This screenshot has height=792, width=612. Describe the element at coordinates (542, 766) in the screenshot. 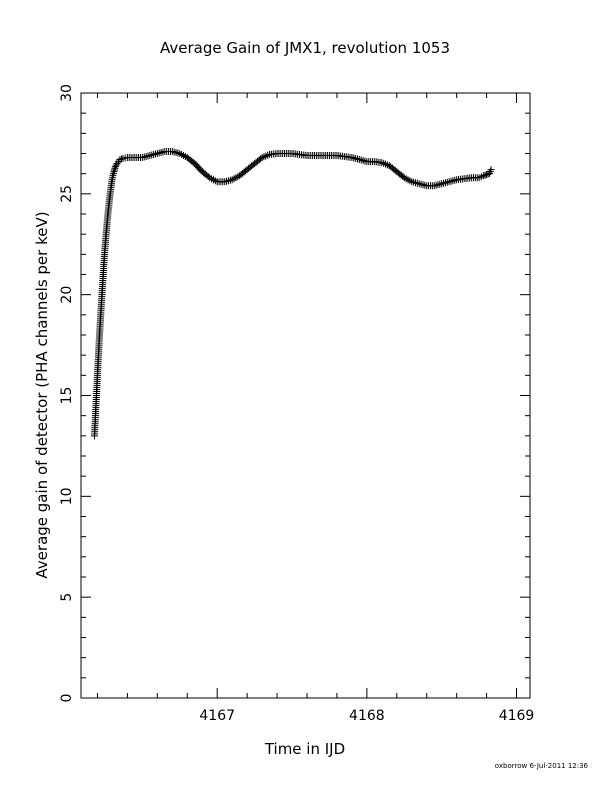

I see `footer-stamp: oxborrow 6-Jul-2011 12:36` at that location.